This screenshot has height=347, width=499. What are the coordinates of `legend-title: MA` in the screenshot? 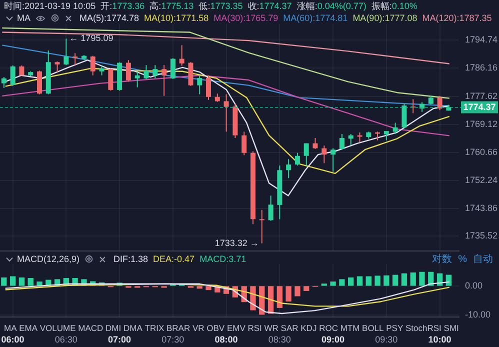 It's located at (23, 18).